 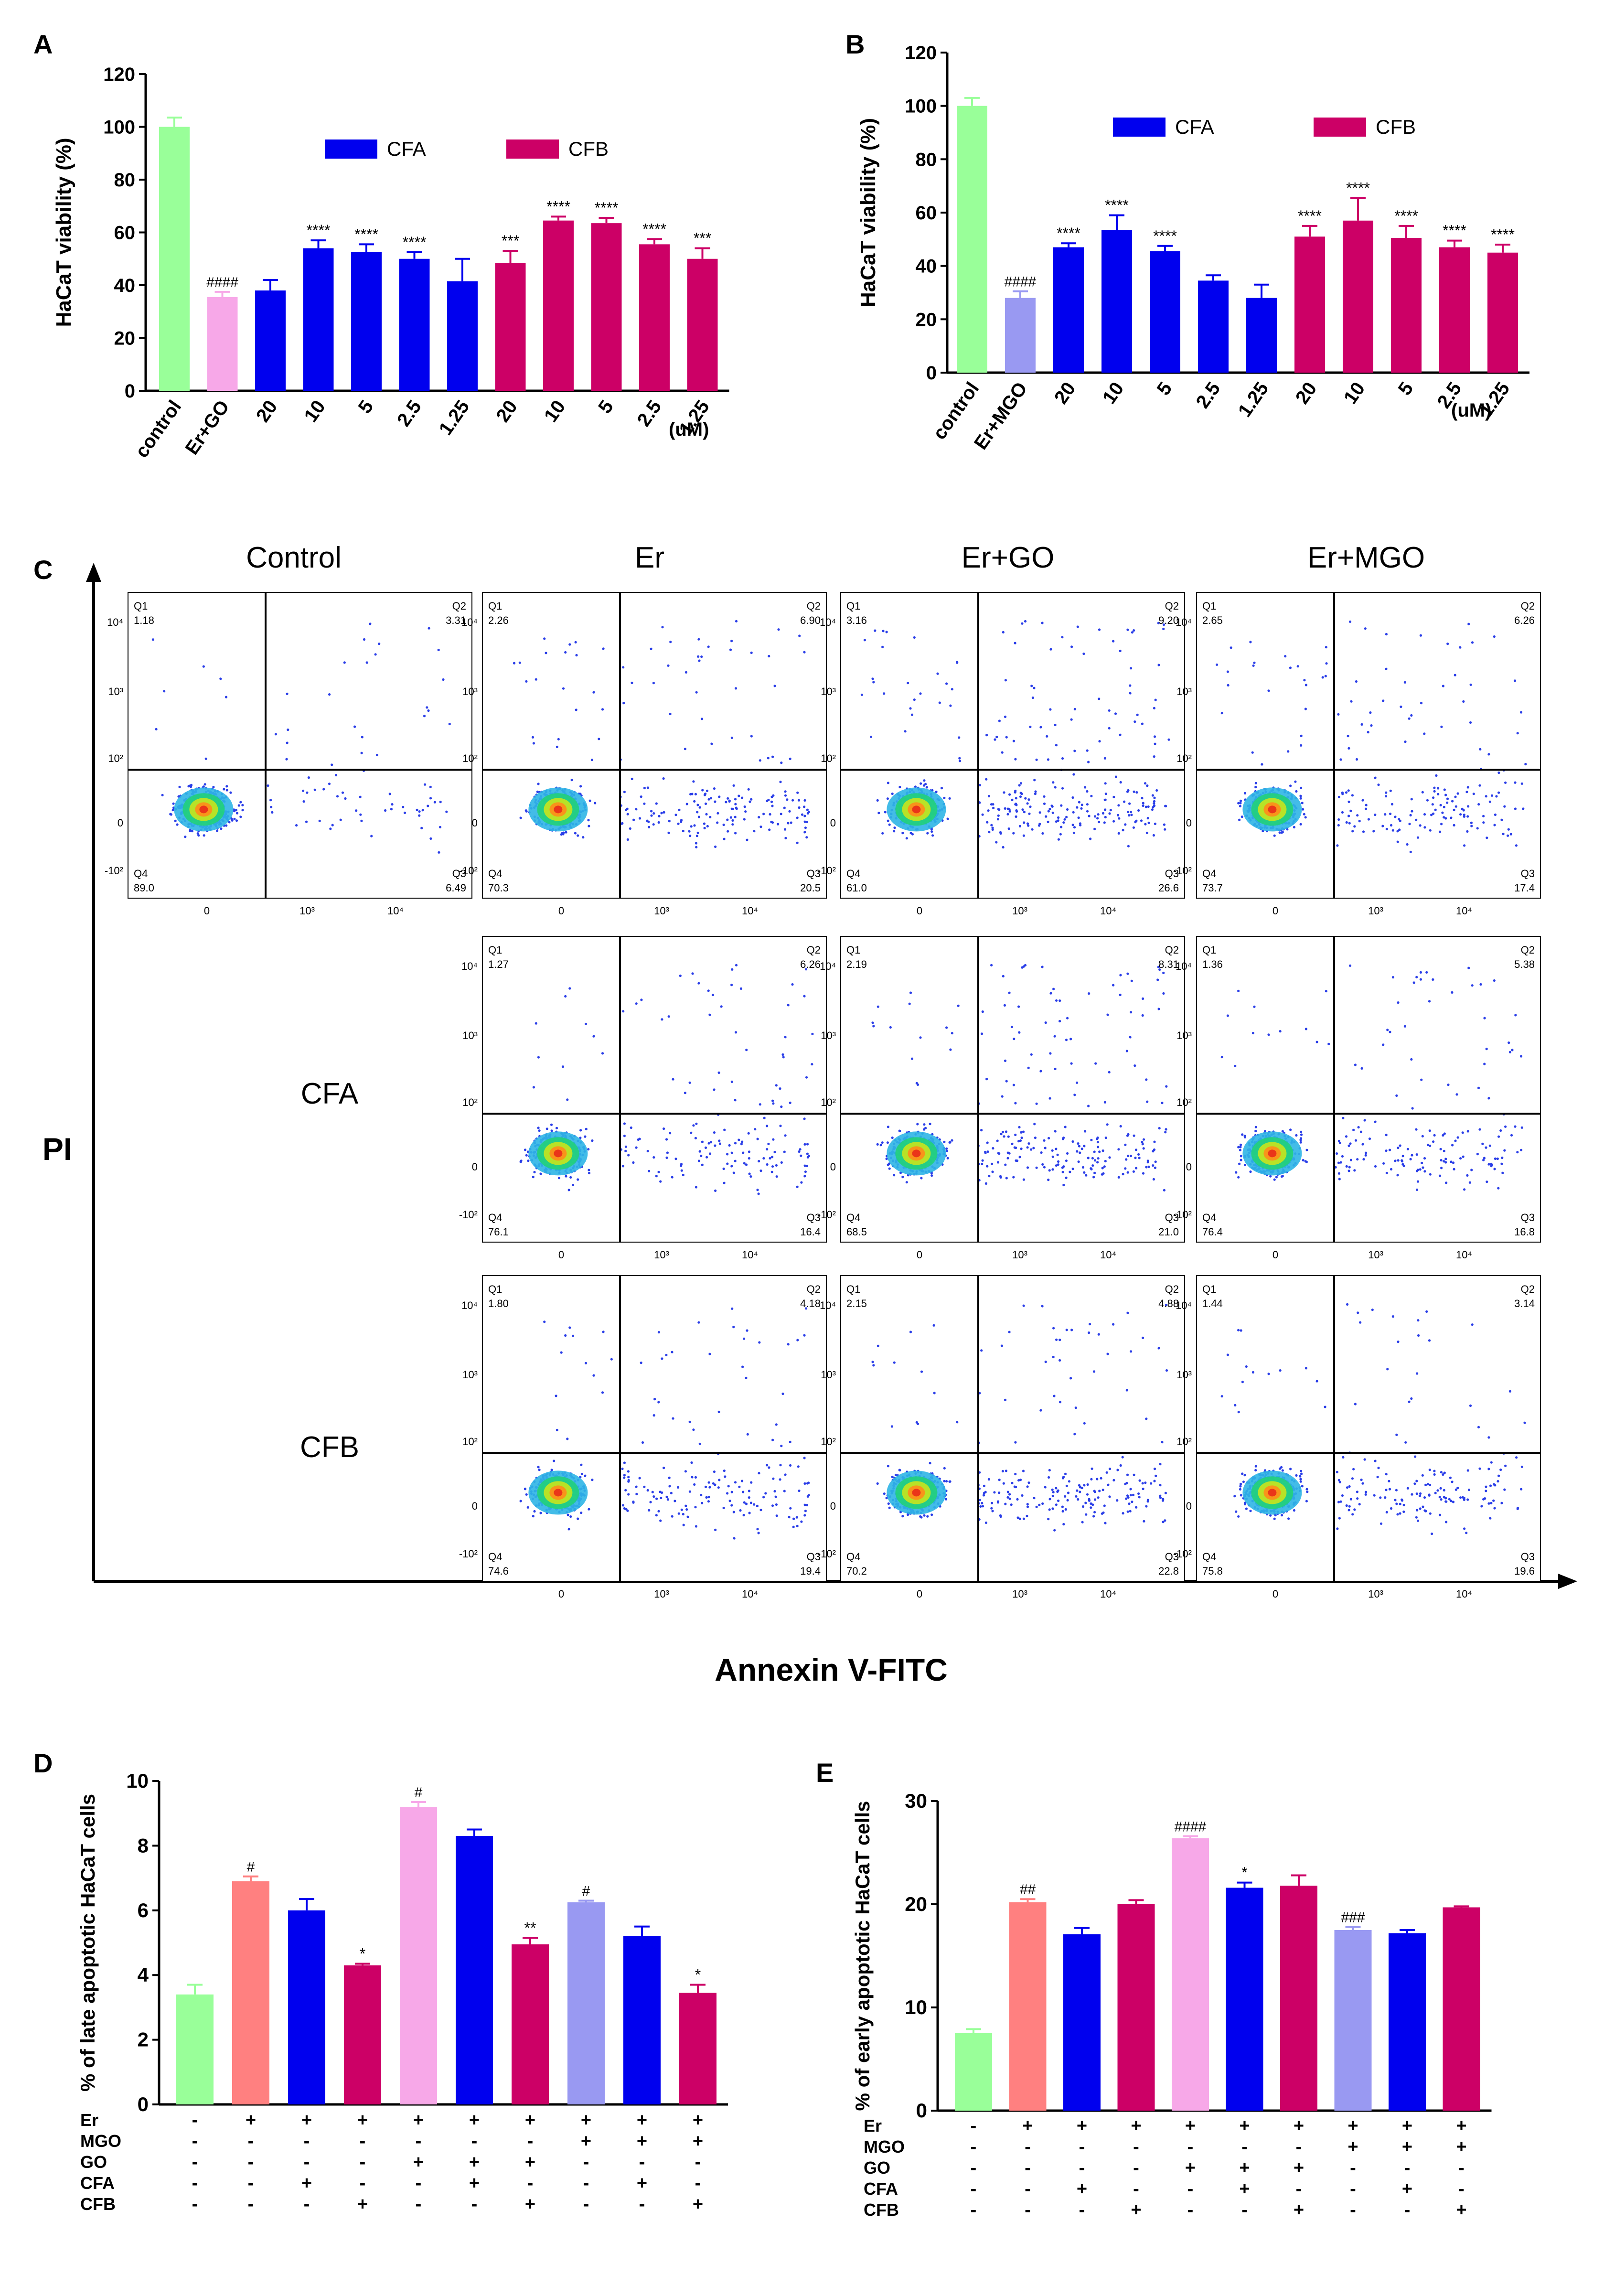 What do you see at coordinates (1524, 888) in the screenshot?
I see `quadrant-value-q3: 17.4` at bounding box center [1524, 888].